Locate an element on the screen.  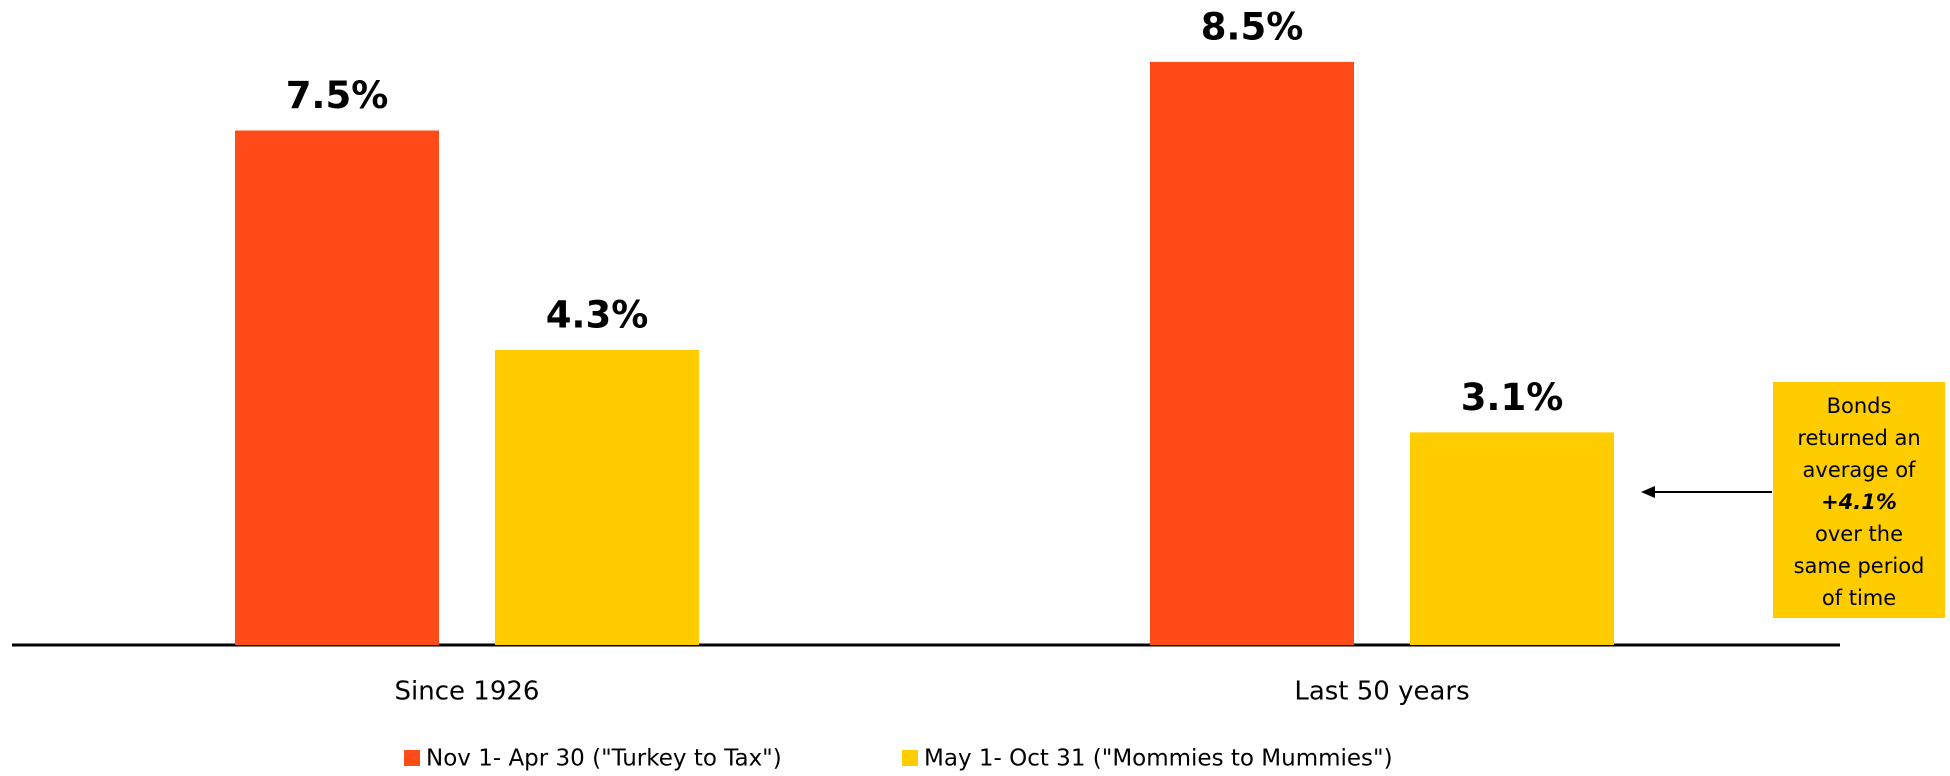
annotation-text: average of is located at coordinates (1859, 470).